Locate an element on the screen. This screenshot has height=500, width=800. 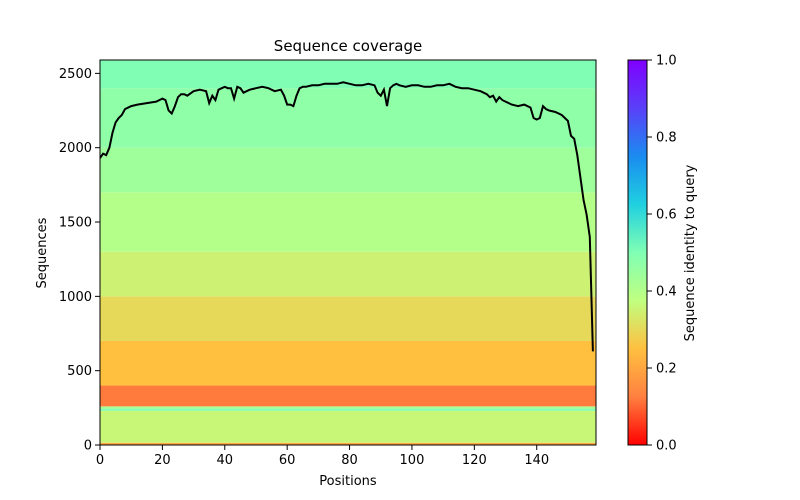
x-axis-label: Positions is located at coordinates (348, 481).